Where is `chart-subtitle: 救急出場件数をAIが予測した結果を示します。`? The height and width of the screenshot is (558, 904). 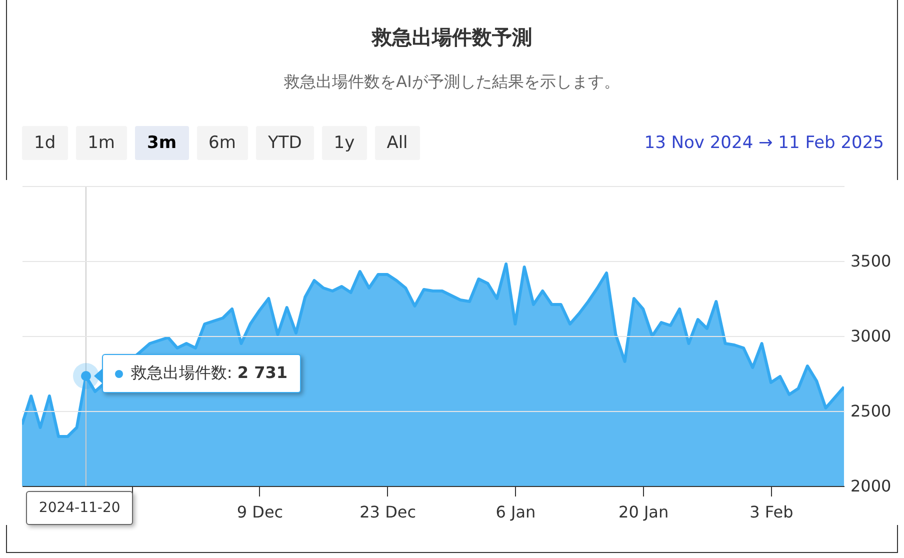 chart-subtitle: 救急出場件数をAIが予測した結果を示します。 is located at coordinates (452, 82).